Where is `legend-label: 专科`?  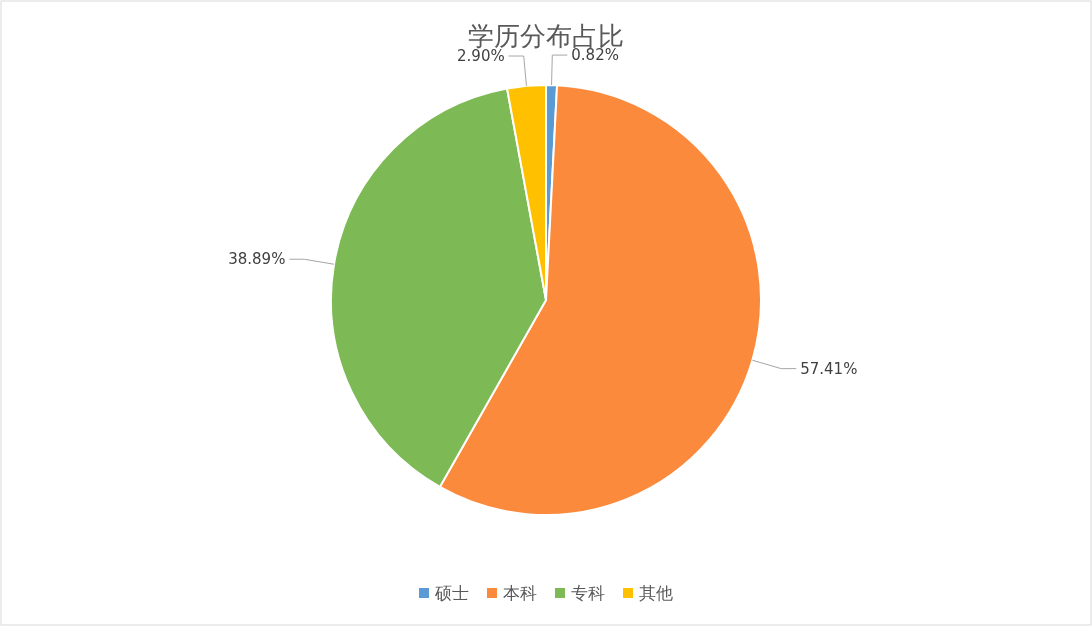
legend-label: 专科 is located at coordinates (588, 593).